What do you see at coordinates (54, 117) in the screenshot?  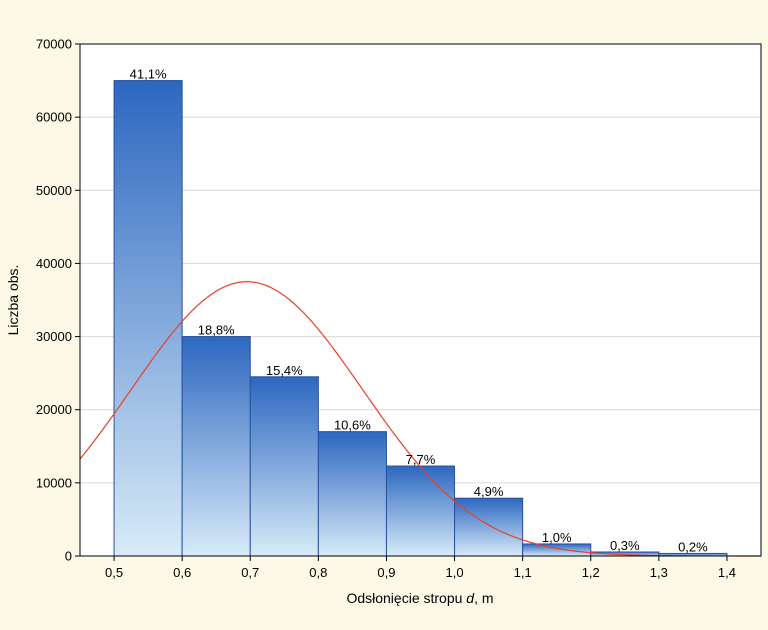 I see `y-tick-label: 60000` at bounding box center [54, 117].